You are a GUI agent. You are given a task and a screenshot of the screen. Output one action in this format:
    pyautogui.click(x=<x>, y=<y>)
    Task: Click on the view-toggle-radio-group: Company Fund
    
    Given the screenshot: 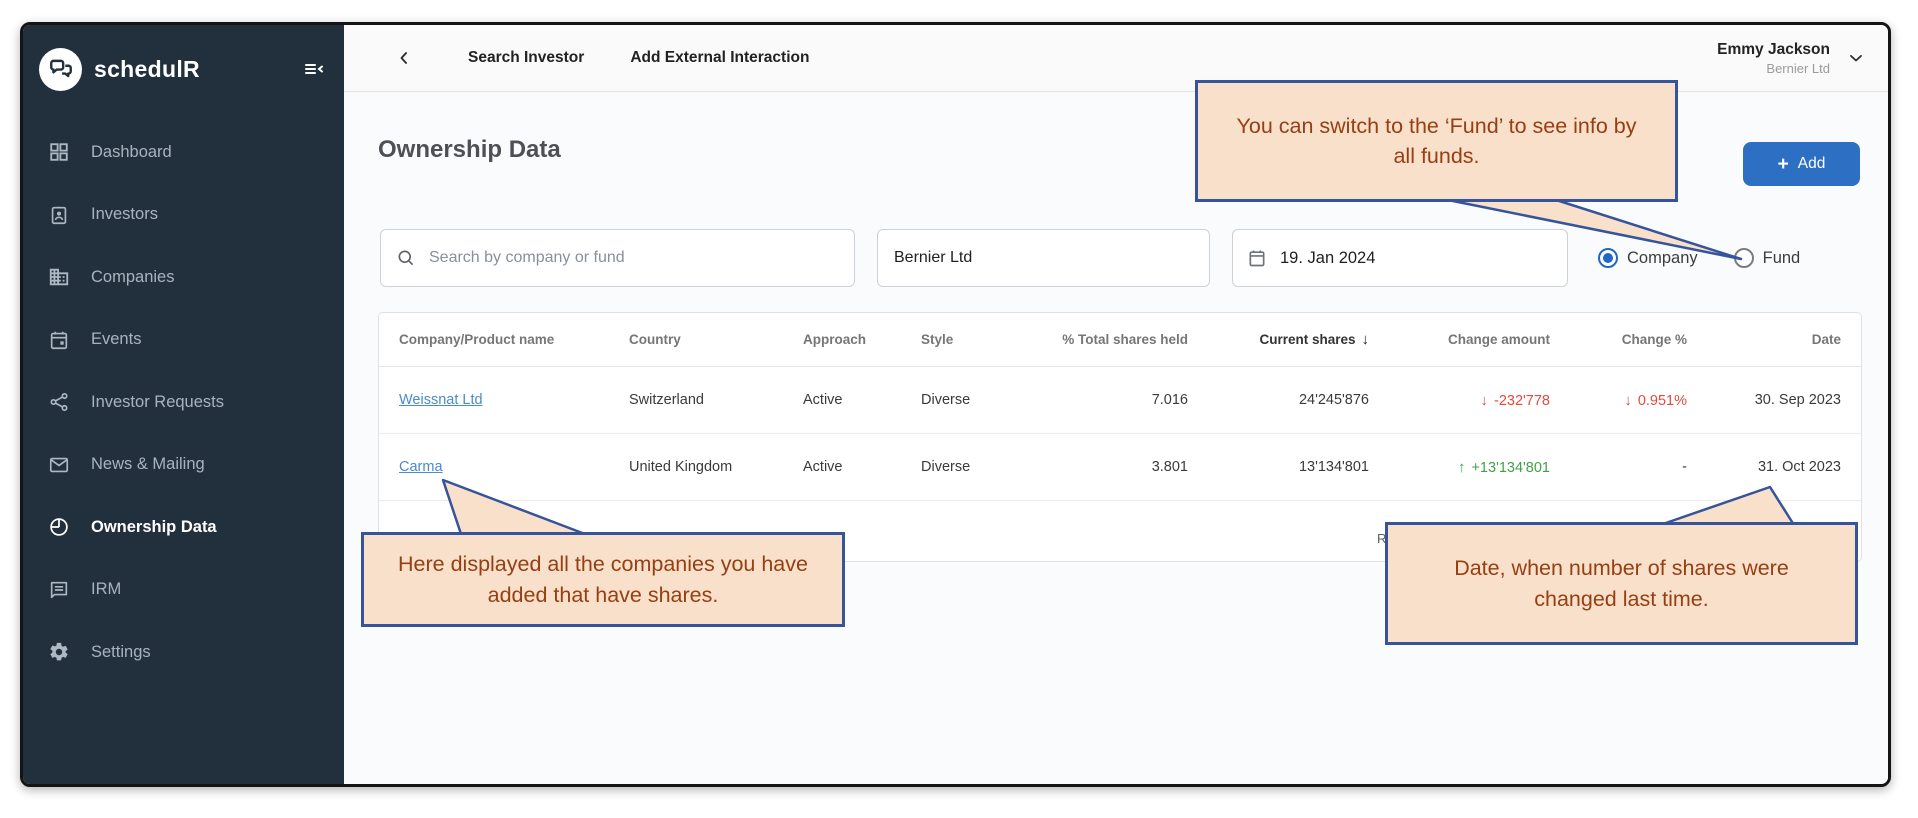 What is the action you would take?
    pyautogui.click(x=1699, y=258)
    